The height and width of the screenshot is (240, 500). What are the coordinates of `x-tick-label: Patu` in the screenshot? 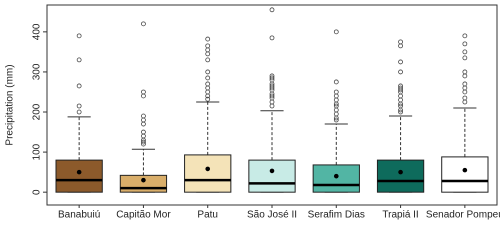 It's located at (207, 215).